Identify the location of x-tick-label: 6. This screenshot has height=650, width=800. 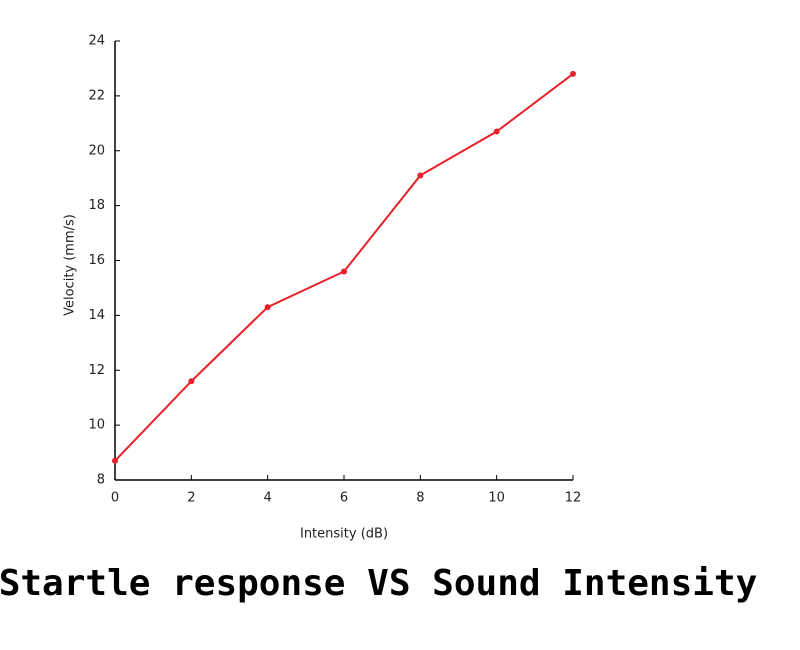
(344, 498).